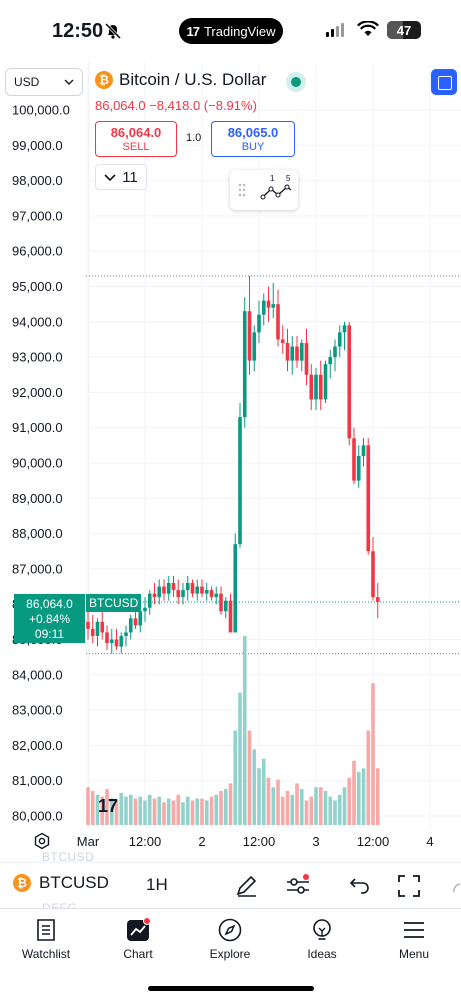 Image resolution: width=461 pixels, height=1000 pixels. Describe the element at coordinates (230, 930) in the screenshot. I see `compass-icon` at that location.